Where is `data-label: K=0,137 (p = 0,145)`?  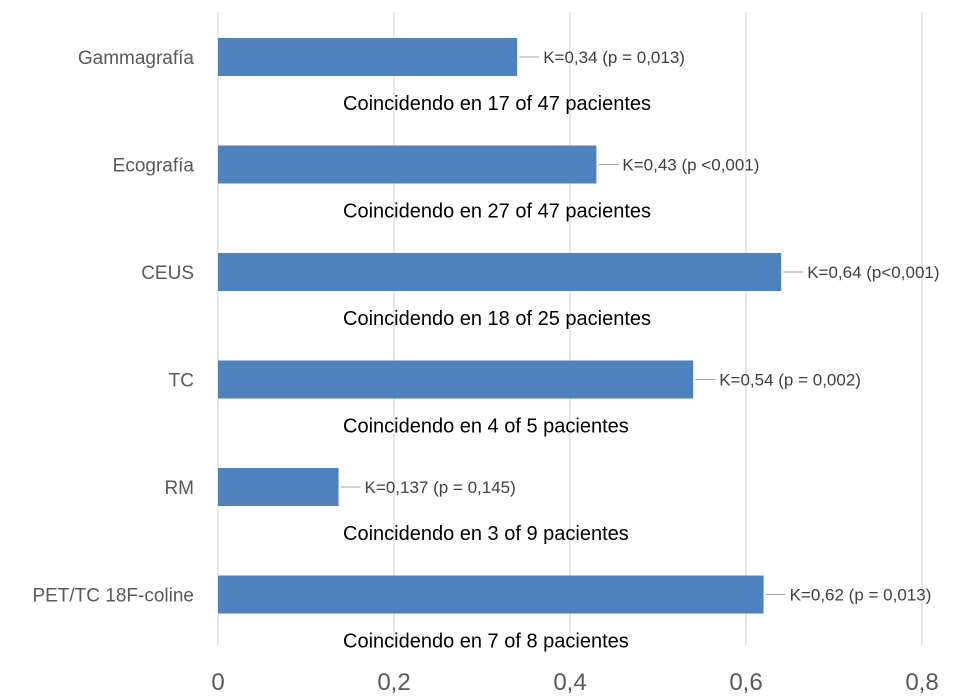 data-label: K=0,137 (p = 0,145) is located at coordinates (440, 487).